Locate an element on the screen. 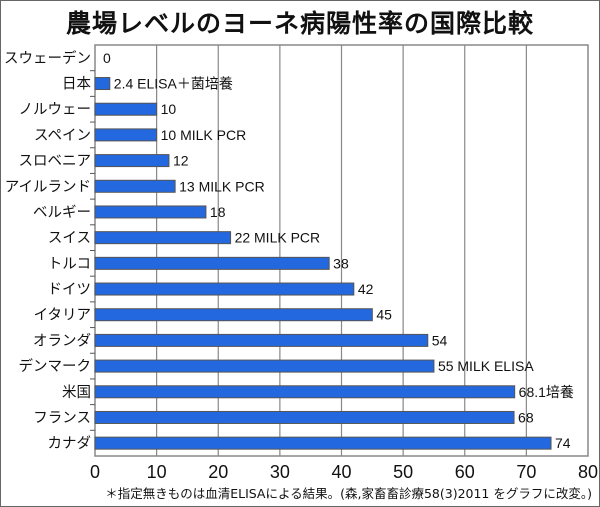 The image size is (600, 507). x-tick-label: 30 is located at coordinates (280, 472).